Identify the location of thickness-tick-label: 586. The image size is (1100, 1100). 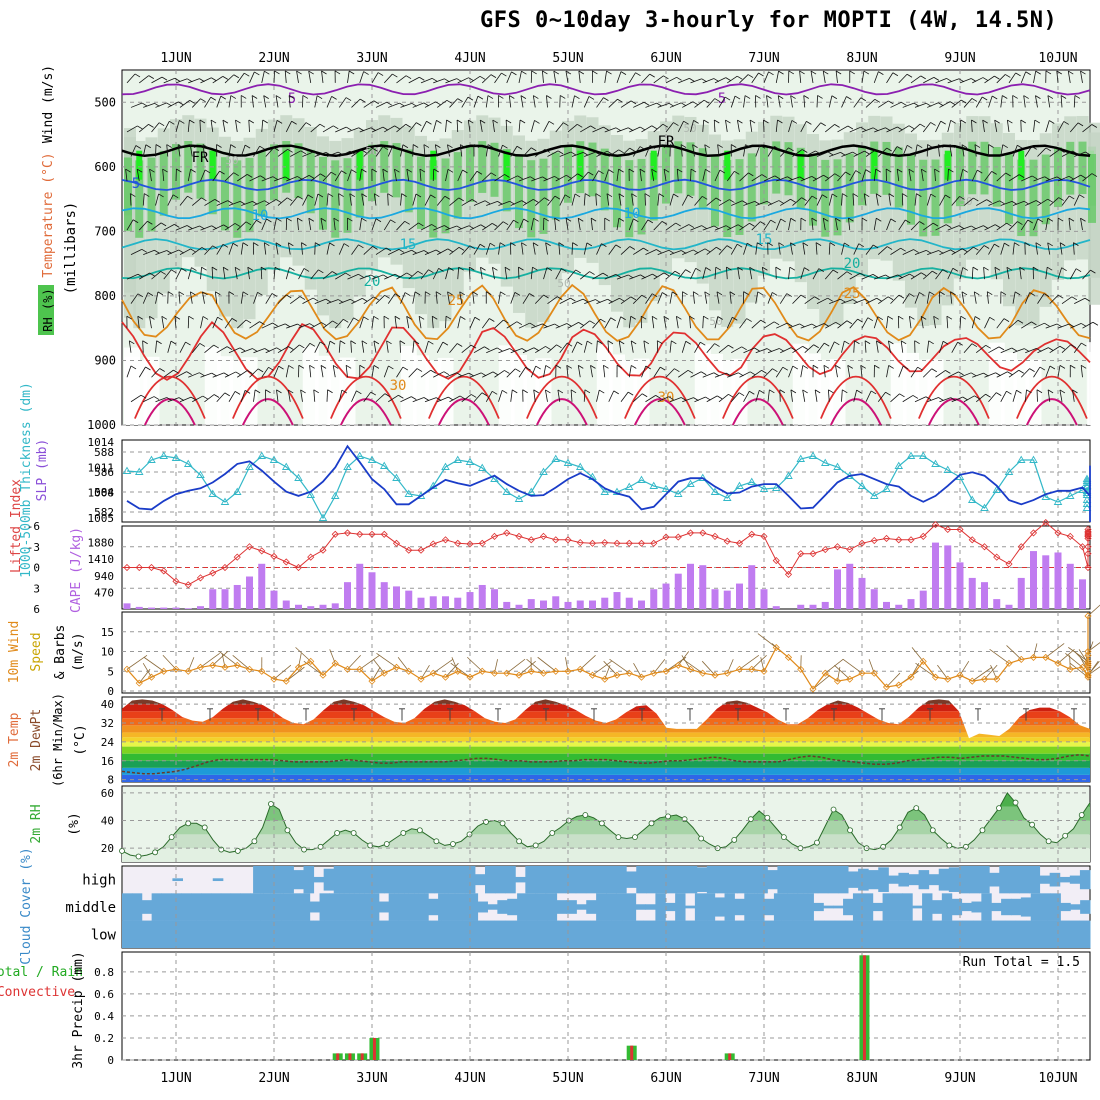
(104, 472).